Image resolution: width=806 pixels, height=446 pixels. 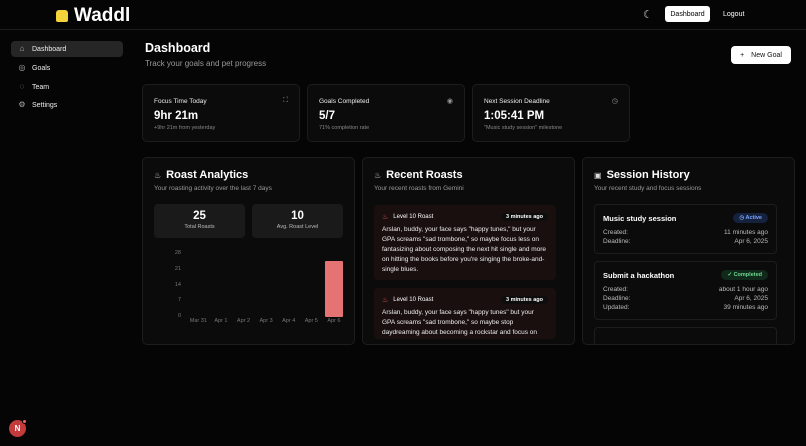 What do you see at coordinates (750, 218) in the screenshot?
I see `status-badge: ◷ Active` at bounding box center [750, 218].